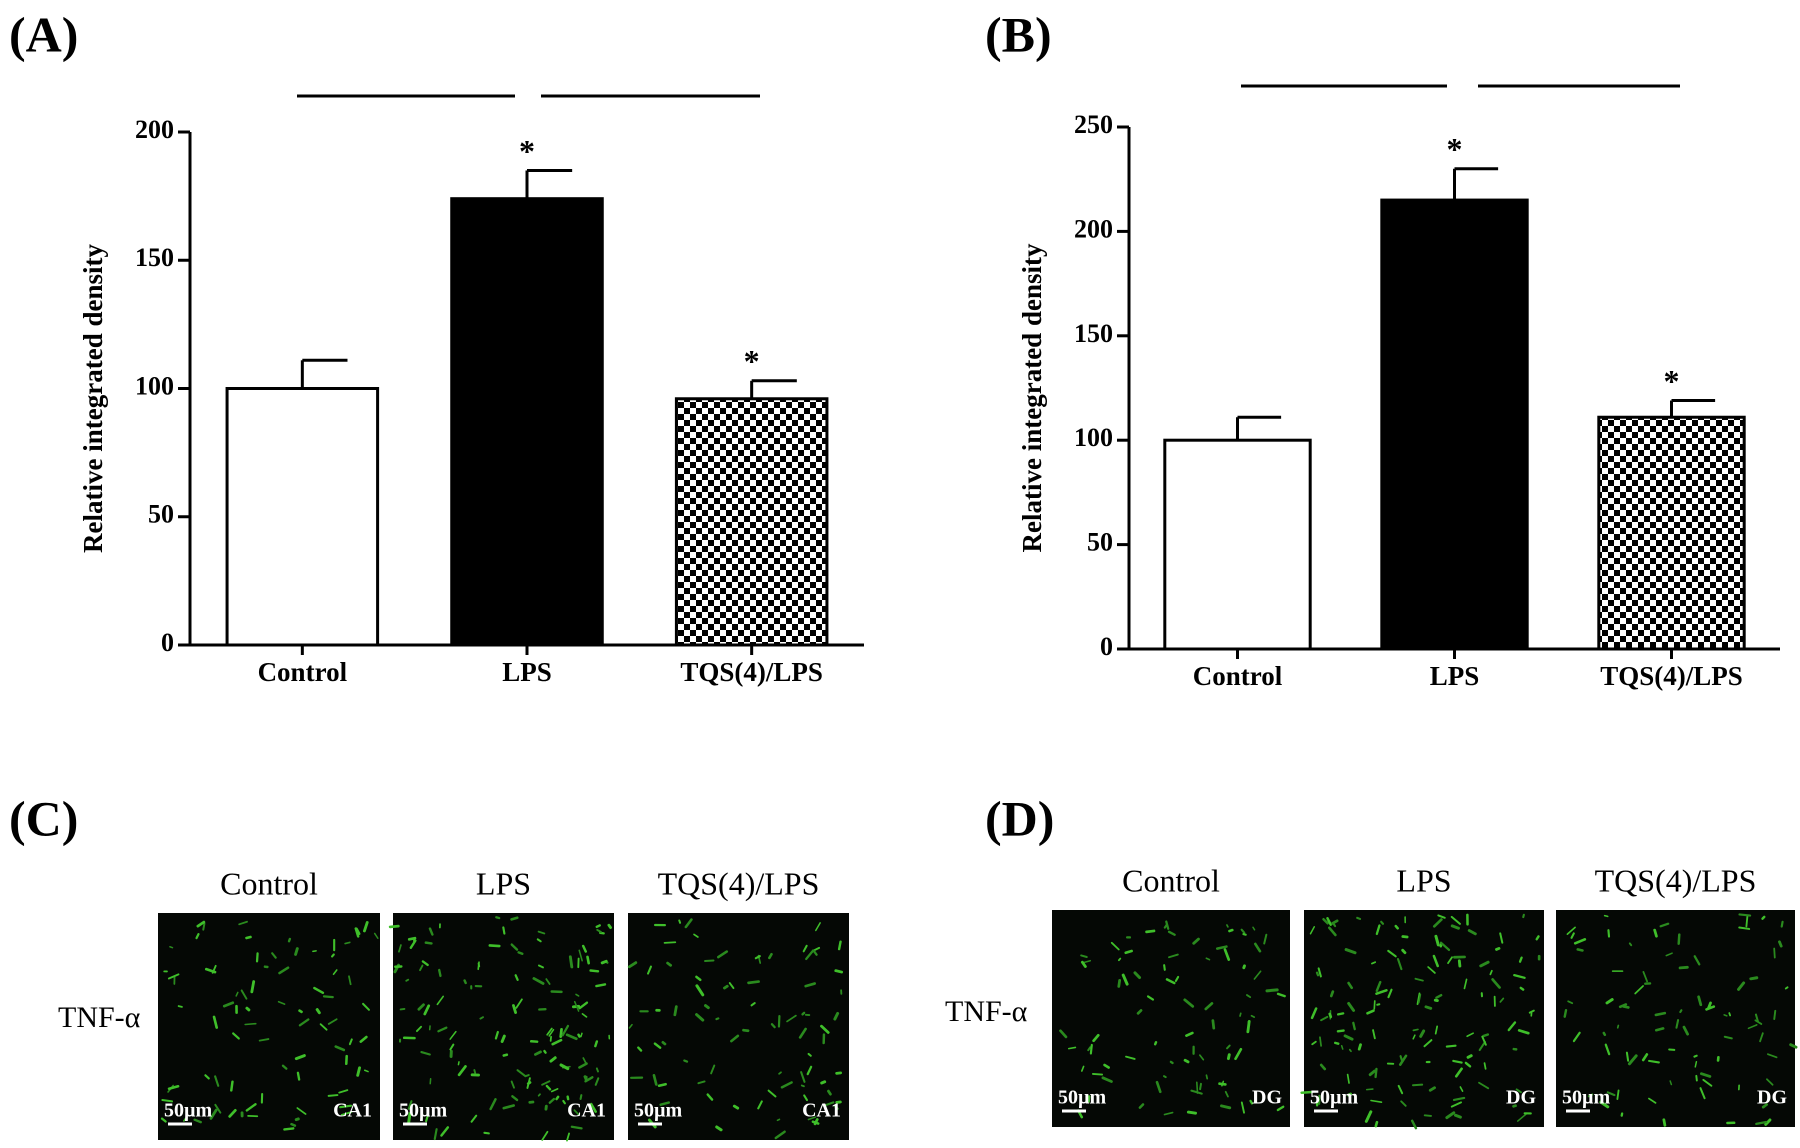  Describe the element at coordinates (188, 1111) in the screenshot. I see `scale-bar-label: 50µm` at that location.